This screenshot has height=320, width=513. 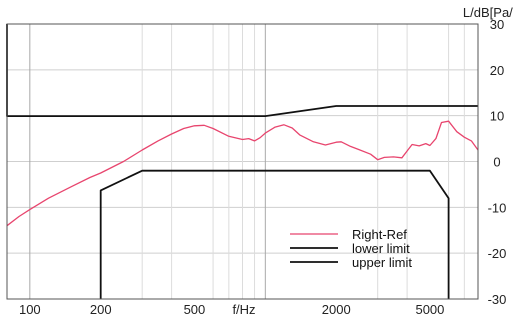 What do you see at coordinates (382, 262) in the screenshot?
I see `legend-label: upper limit` at bounding box center [382, 262].